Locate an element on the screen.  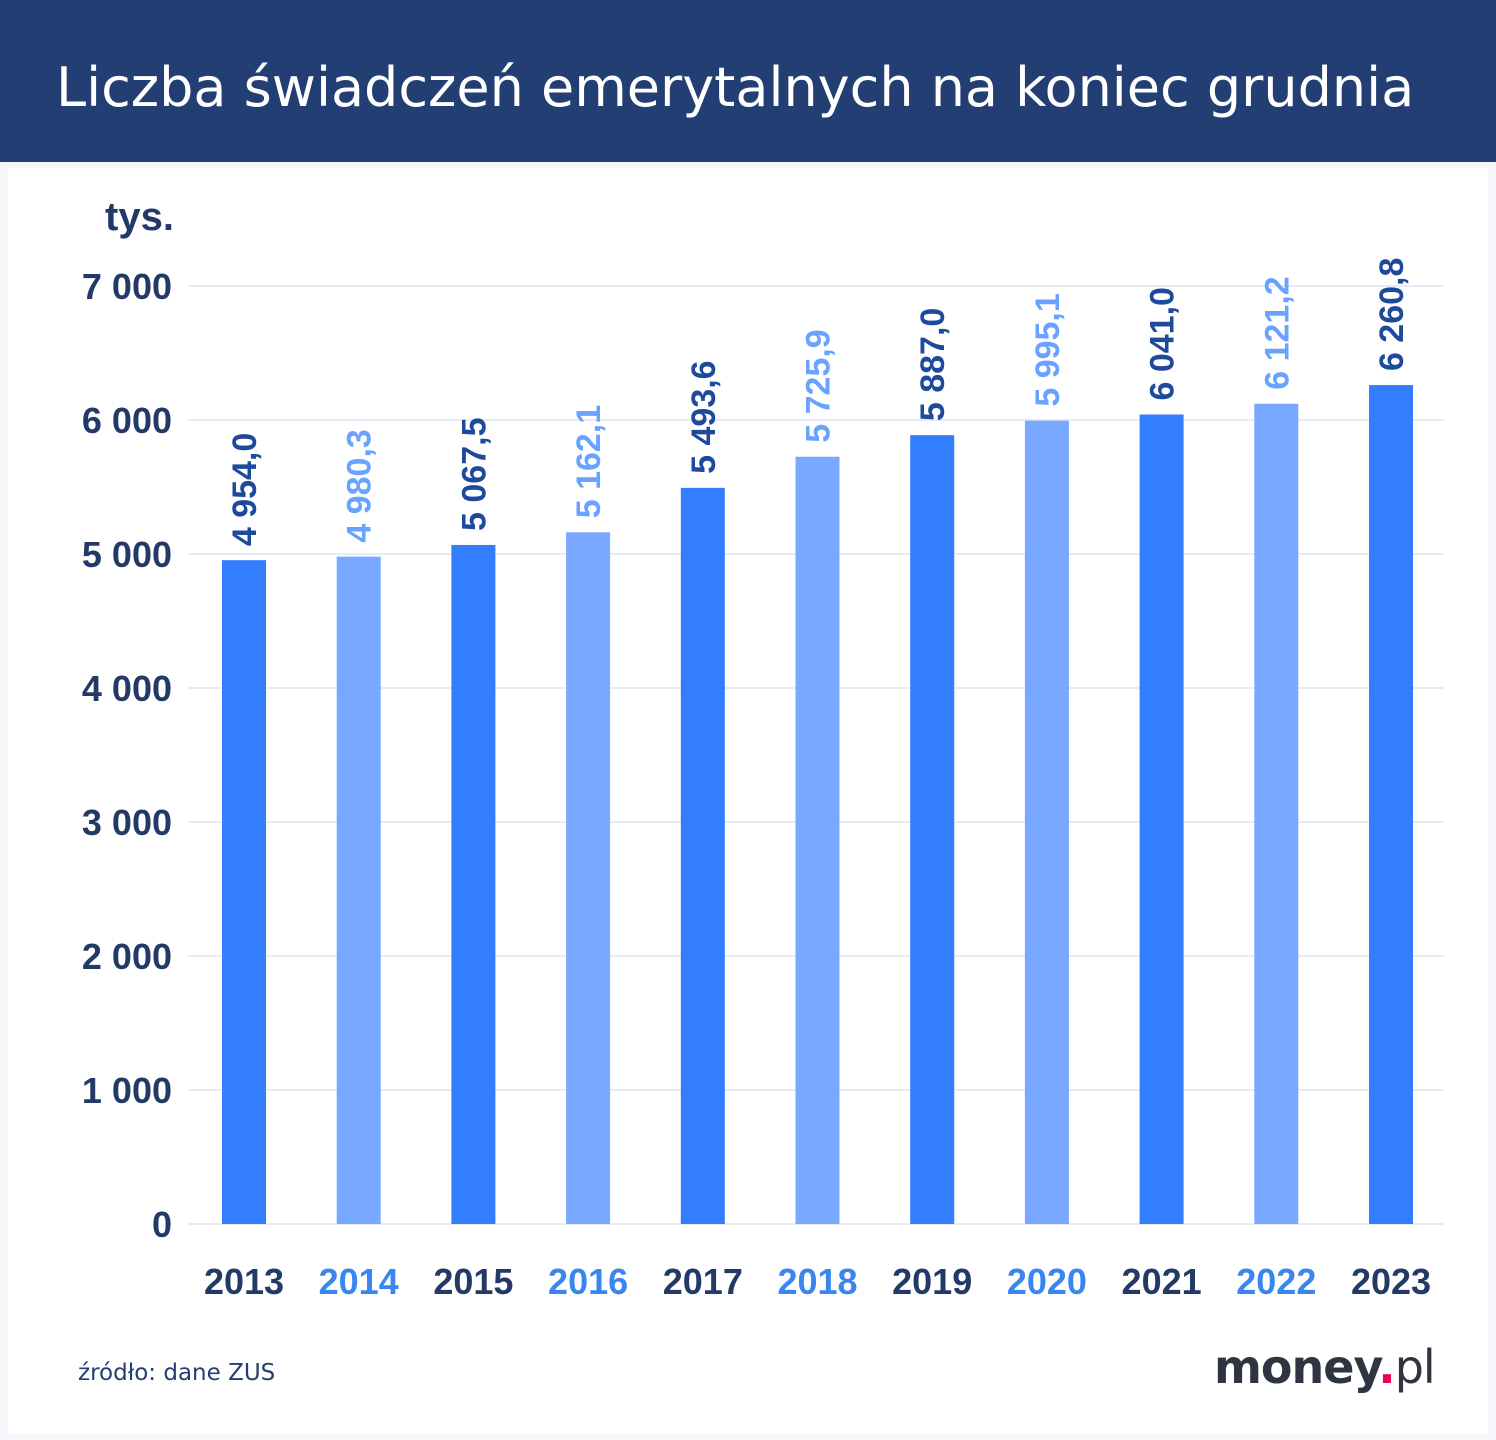
value-label: 4 980,3 is located at coordinates (360, 485).